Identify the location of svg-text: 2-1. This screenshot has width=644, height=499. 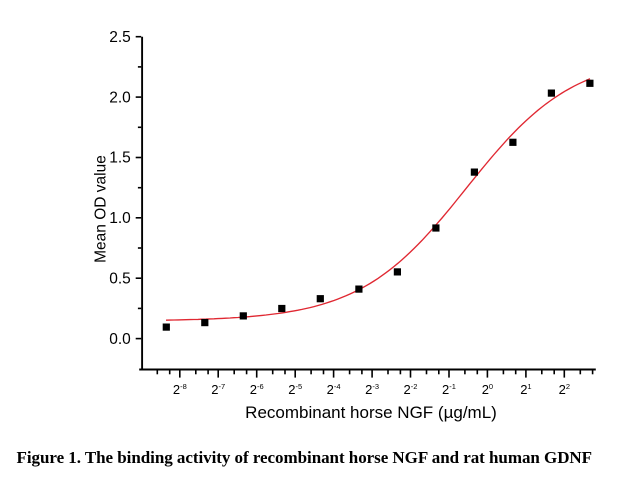
(449, 389).